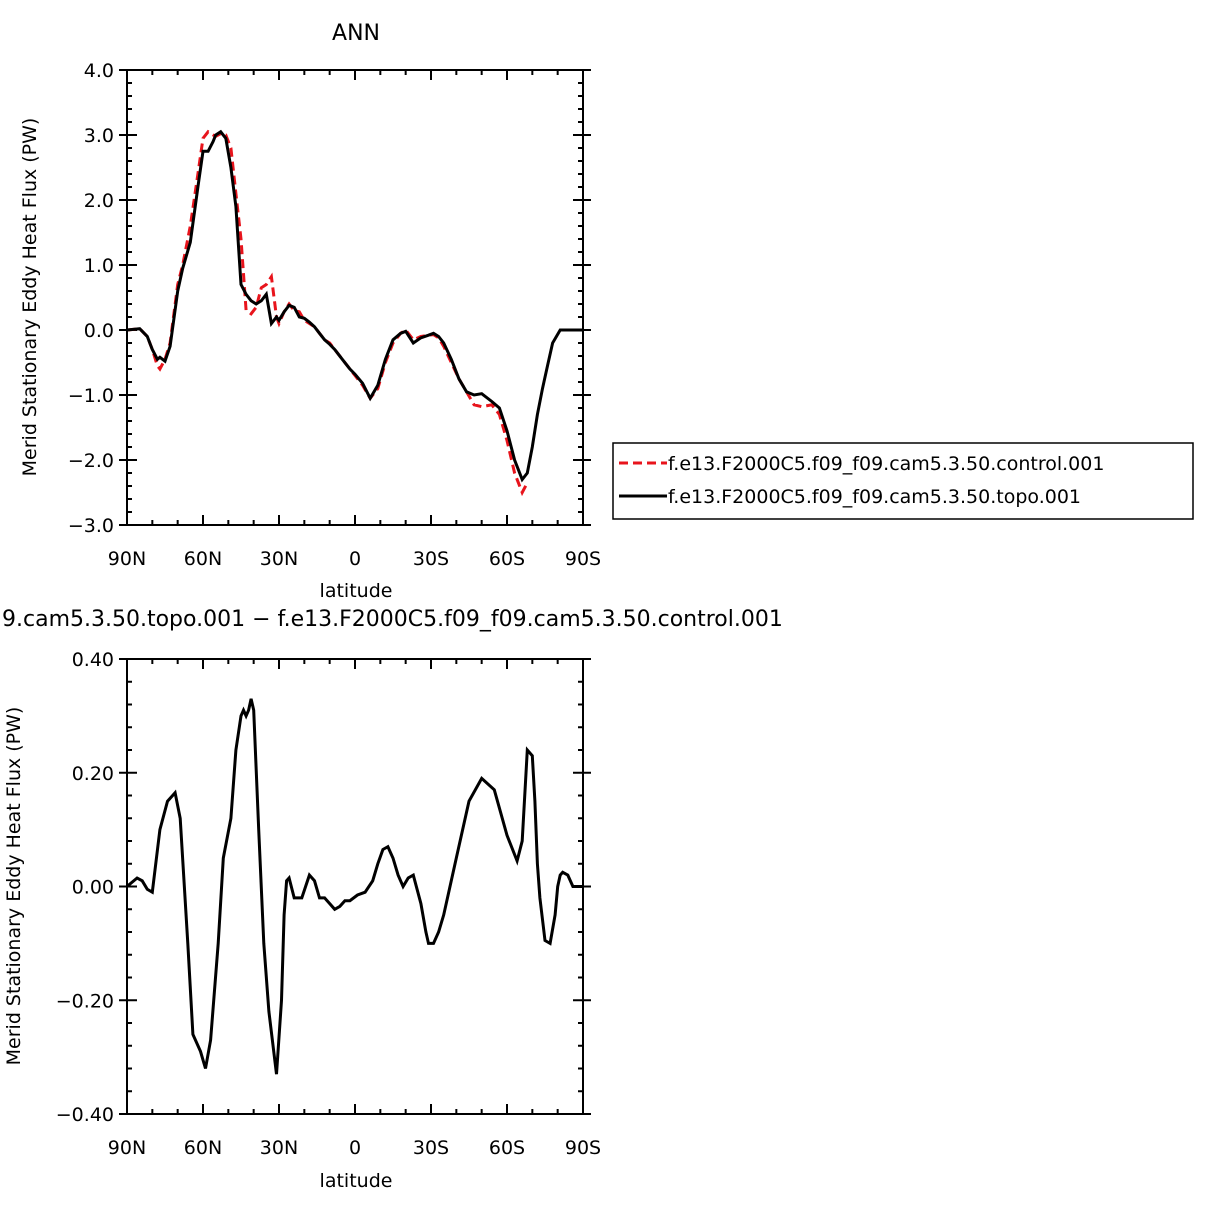 The height and width of the screenshot is (1208, 1210). What do you see at coordinates (874, 497) in the screenshot?
I see `legend-label-topo: f.e13.F2000C5.f09_f09.cam5.3.50.topo.001` at bounding box center [874, 497].